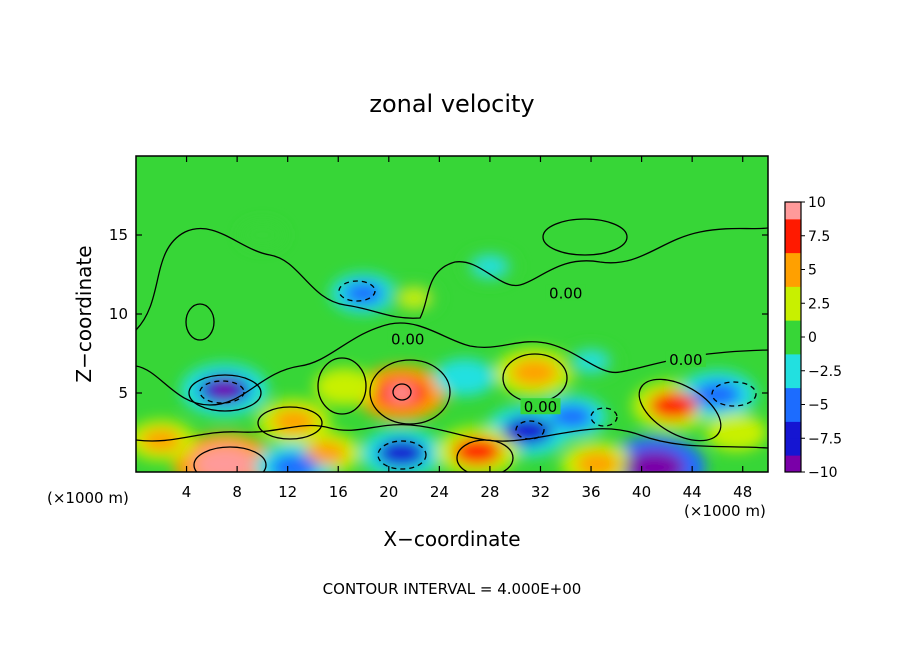 The height and width of the screenshot is (654, 904). What do you see at coordinates (439, 492) in the screenshot?
I see `x-tick-label: 24` at bounding box center [439, 492].